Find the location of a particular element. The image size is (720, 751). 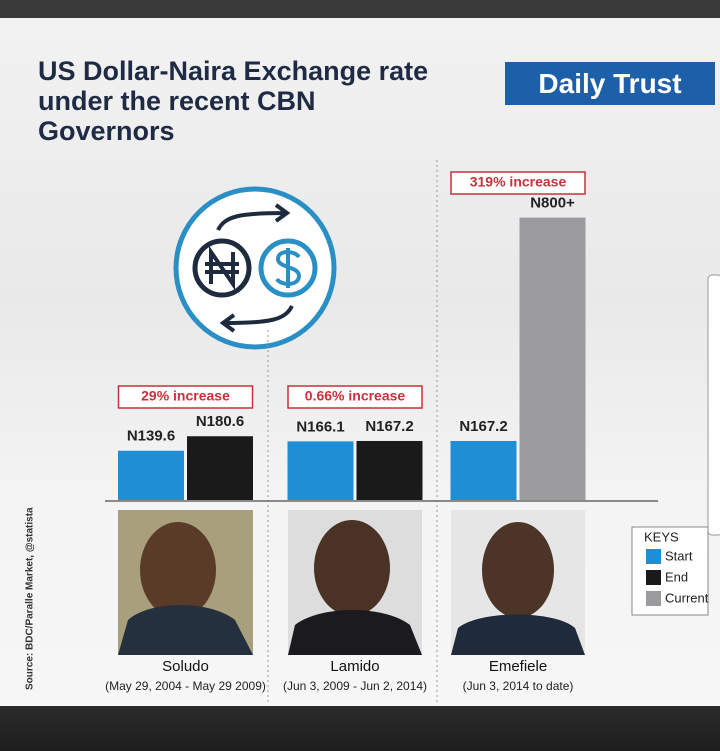

value-label: N180.6 is located at coordinates (220, 421).